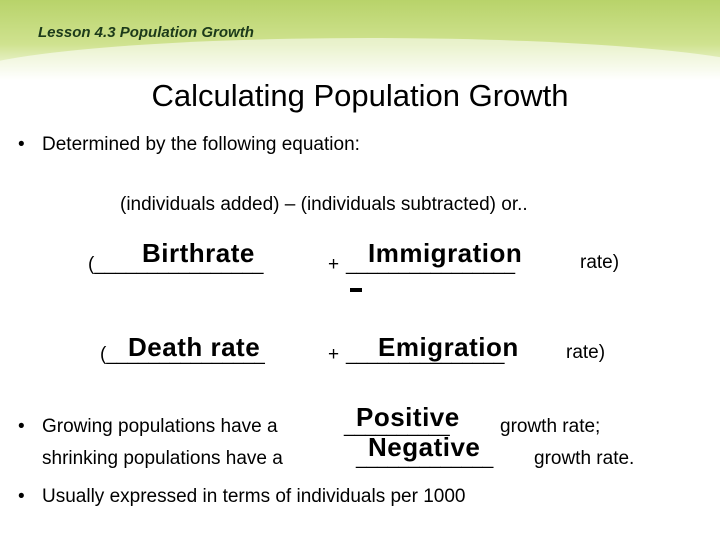 This screenshot has height=540, width=720. Describe the element at coordinates (600, 262) in the screenshot. I see `row1-close: rate)` at that location.